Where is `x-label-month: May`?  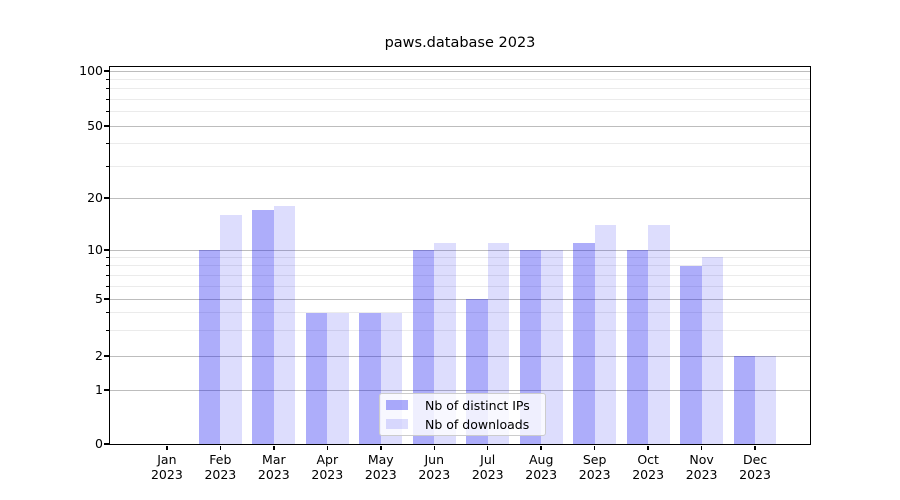
x-label-month: May is located at coordinates (380, 459).